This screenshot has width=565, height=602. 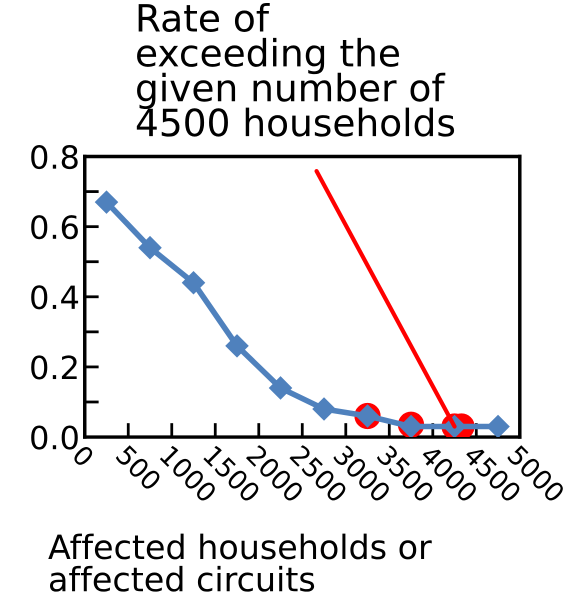 I want to click on x-axis-title: Affected households or affected circuits, so click(x=240, y=563).